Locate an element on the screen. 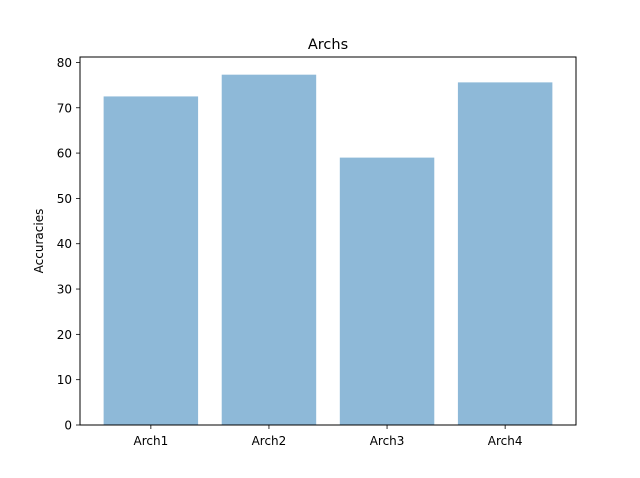  bar-arch2 is located at coordinates (269, 250).